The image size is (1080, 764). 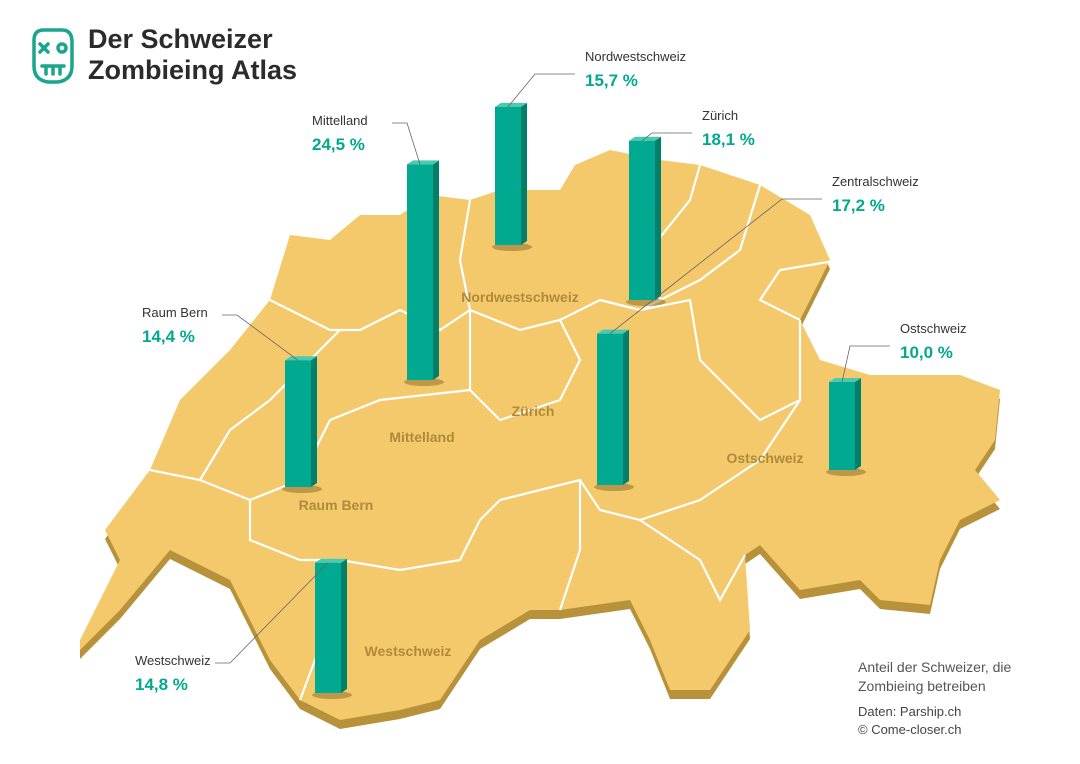 I want to click on region-label: Ostschweiz, so click(x=764, y=458).